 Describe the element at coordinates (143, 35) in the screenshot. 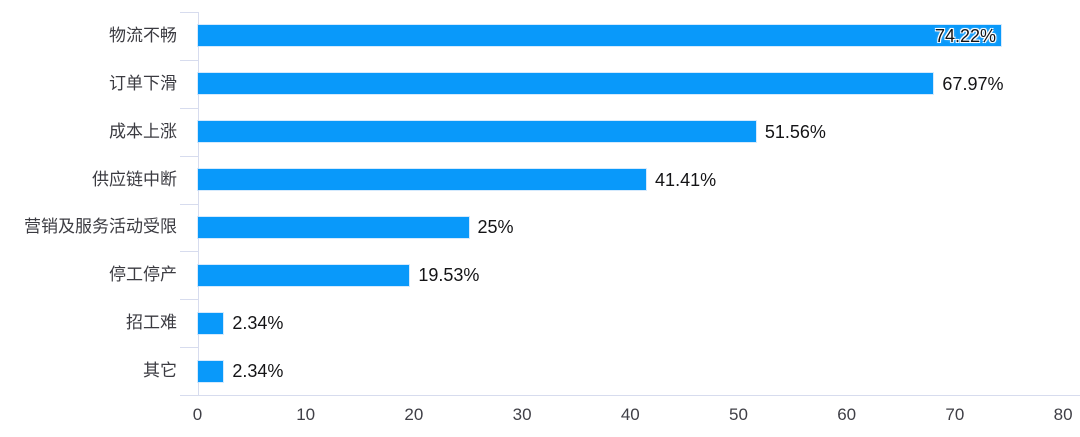

I see `category-label: 物流不畅` at that location.